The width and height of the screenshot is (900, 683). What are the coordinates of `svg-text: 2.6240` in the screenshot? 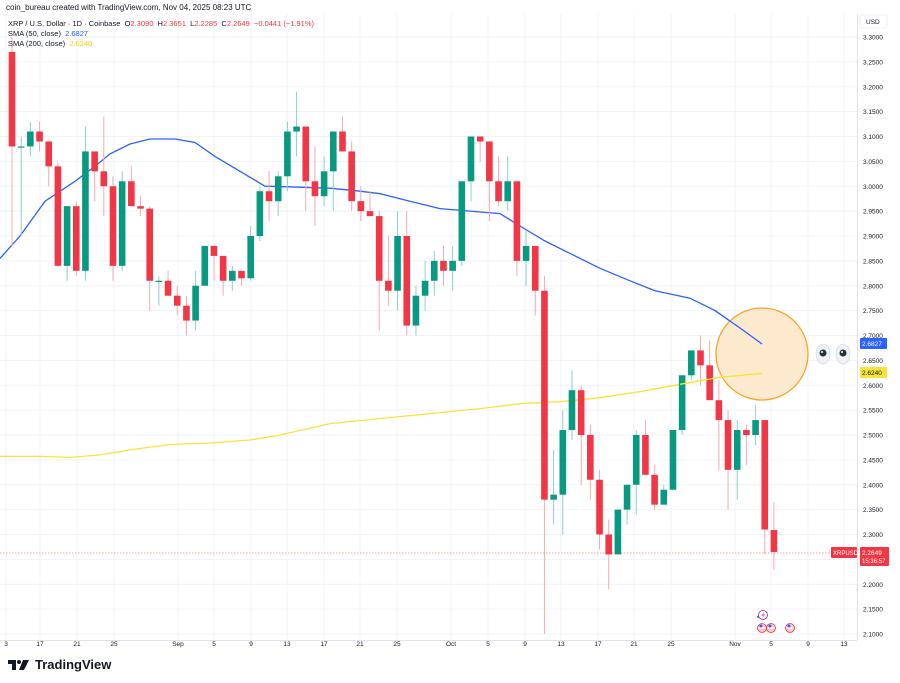 It's located at (872, 373).